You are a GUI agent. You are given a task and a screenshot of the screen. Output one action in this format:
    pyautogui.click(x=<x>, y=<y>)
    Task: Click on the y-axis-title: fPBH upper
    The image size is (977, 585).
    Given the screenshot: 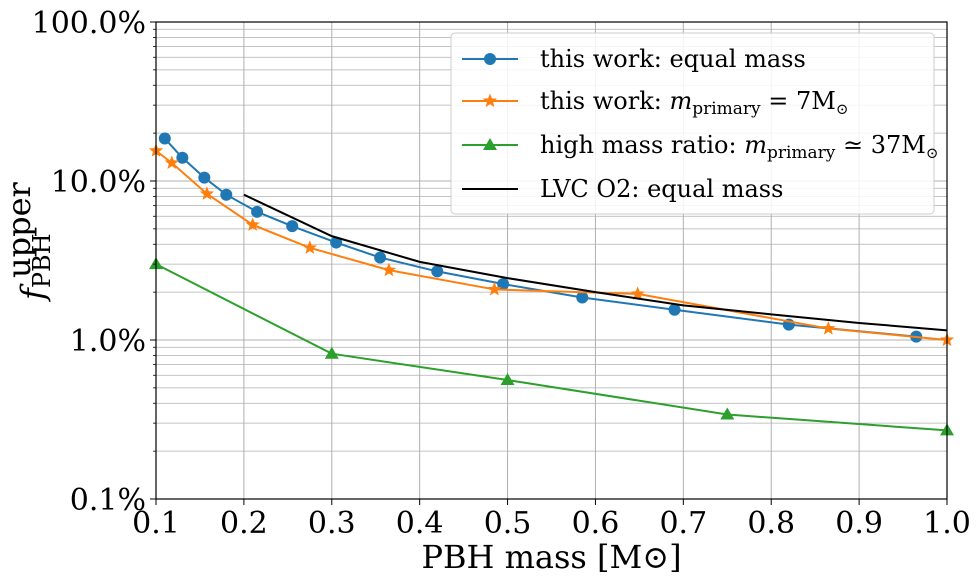 What is the action you would take?
    pyautogui.click(x=28, y=241)
    